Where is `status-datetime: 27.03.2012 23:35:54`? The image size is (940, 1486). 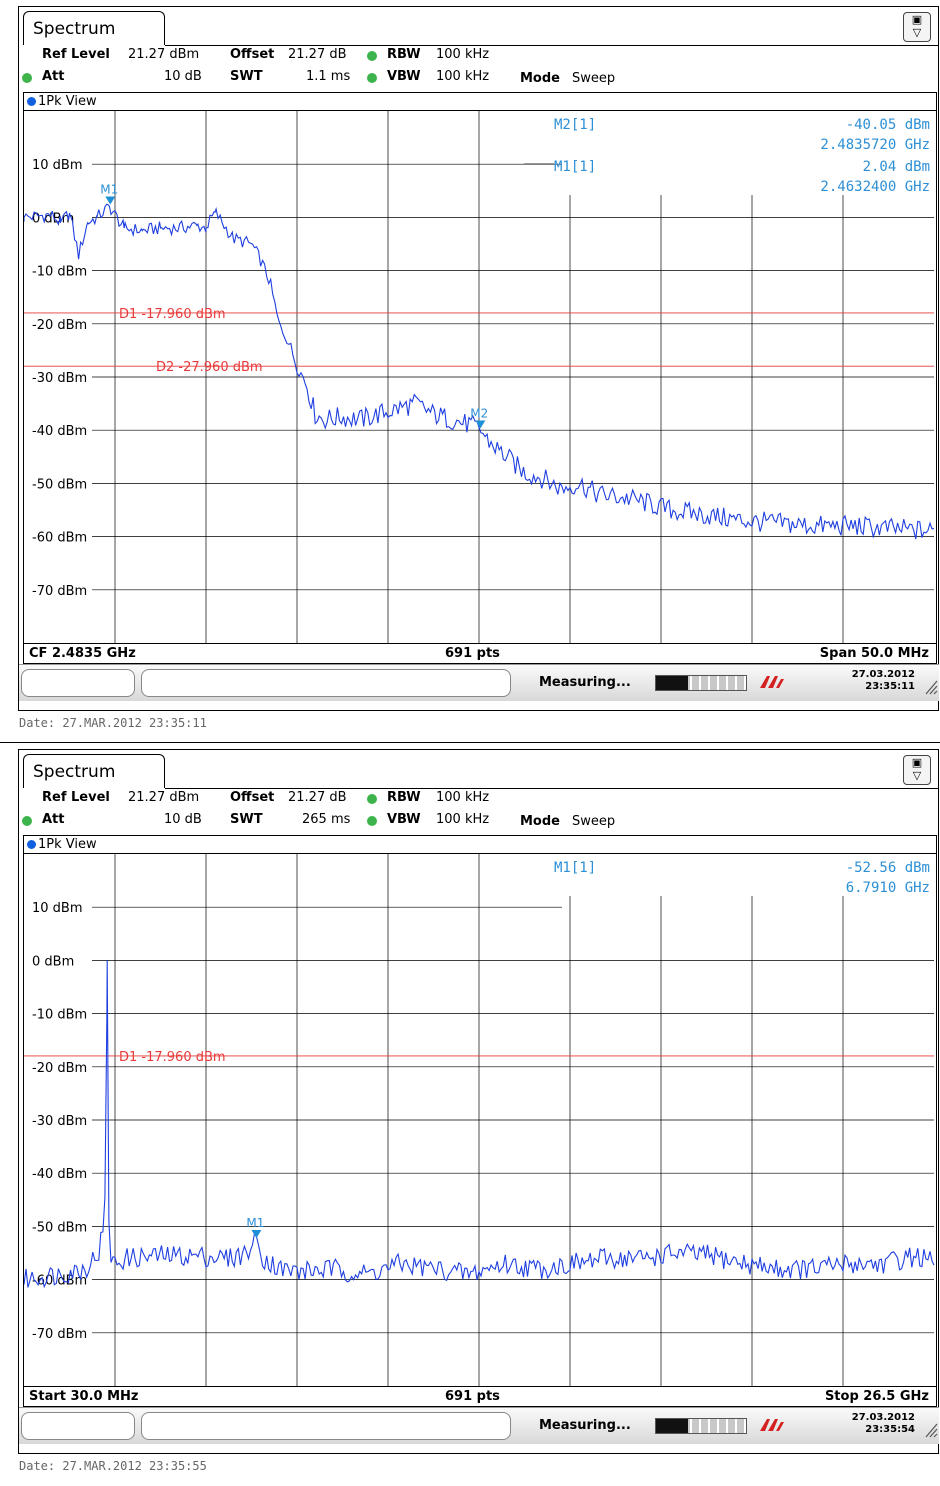
status-datetime: 27.03.2012 23:35:54 is located at coordinates (875, 1424).